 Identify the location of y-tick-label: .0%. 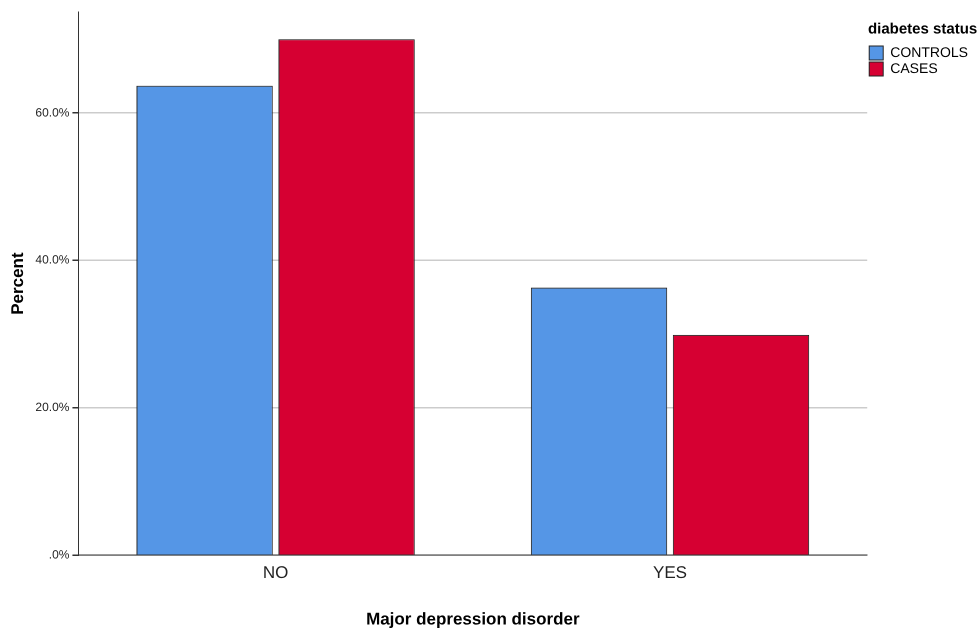
(59, 555).